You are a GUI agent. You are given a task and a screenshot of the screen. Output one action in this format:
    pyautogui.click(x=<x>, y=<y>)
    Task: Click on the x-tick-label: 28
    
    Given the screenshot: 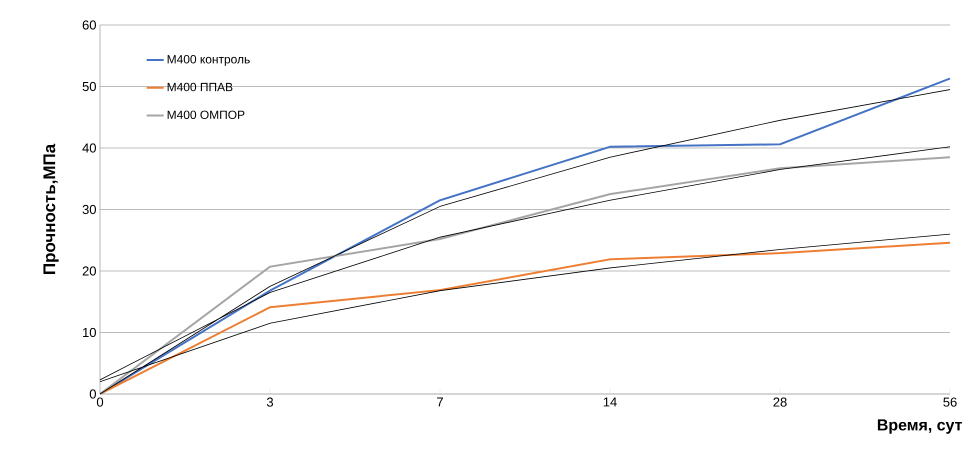 What is the action you would take?
    pyautogui.click(x=780, y=402)
    